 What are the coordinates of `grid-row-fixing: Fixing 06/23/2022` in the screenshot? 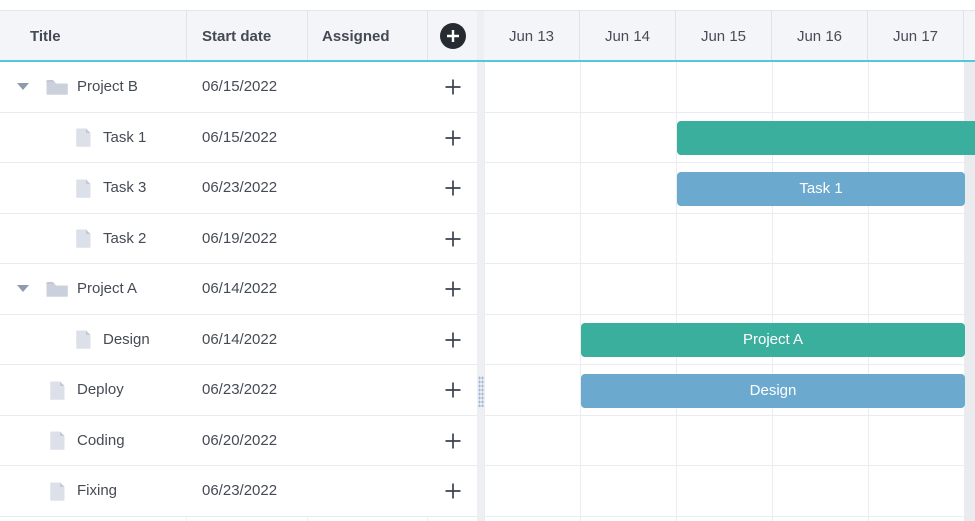 It's located at (238, 491).